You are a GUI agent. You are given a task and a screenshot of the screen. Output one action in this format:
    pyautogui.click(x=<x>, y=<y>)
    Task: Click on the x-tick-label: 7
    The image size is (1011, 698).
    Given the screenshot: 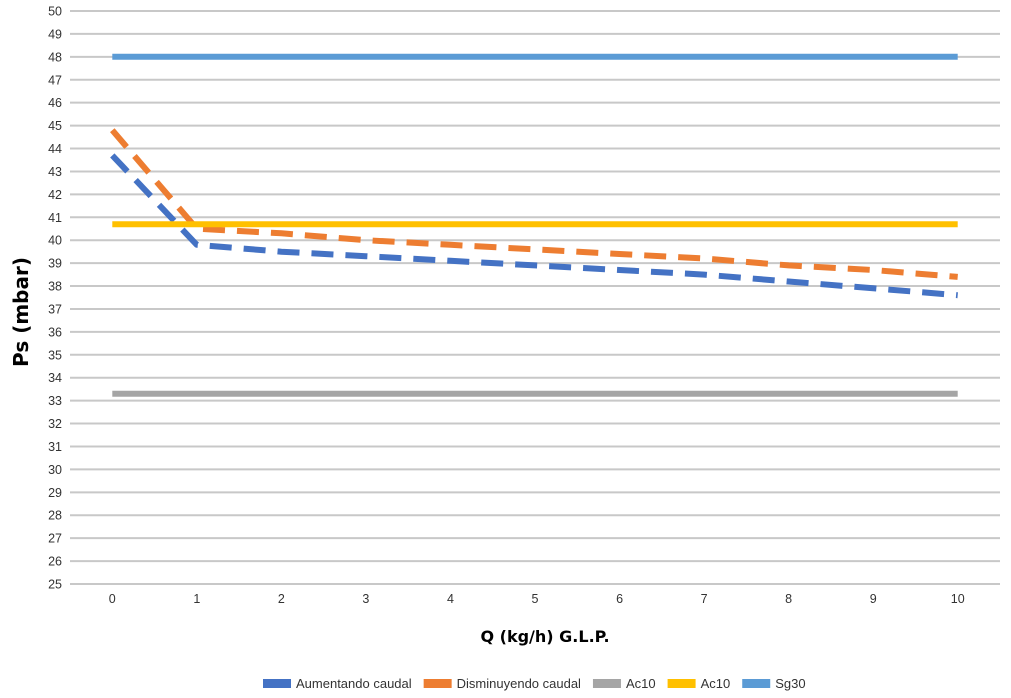 What is the action you would take?
    pyautogui.click(x=704, y=599)
    